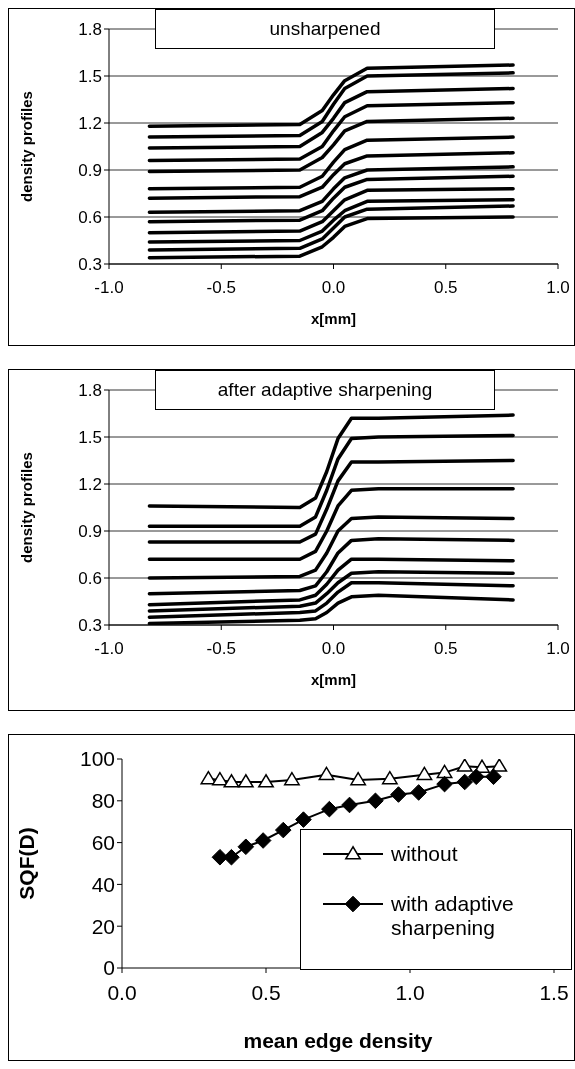 This screenshot has height=1069, width=575. Describe the element at coordinates (338, 1040) in the screenshot. I see `x-axis-title: mean edge density` at that location.